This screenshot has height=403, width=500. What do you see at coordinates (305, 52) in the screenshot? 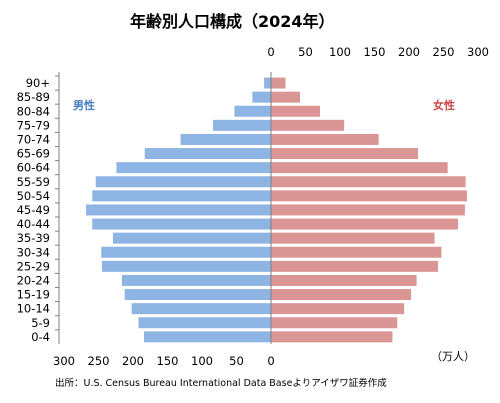
I see `top-tick-50: 50` at bounding box center [305, 52].